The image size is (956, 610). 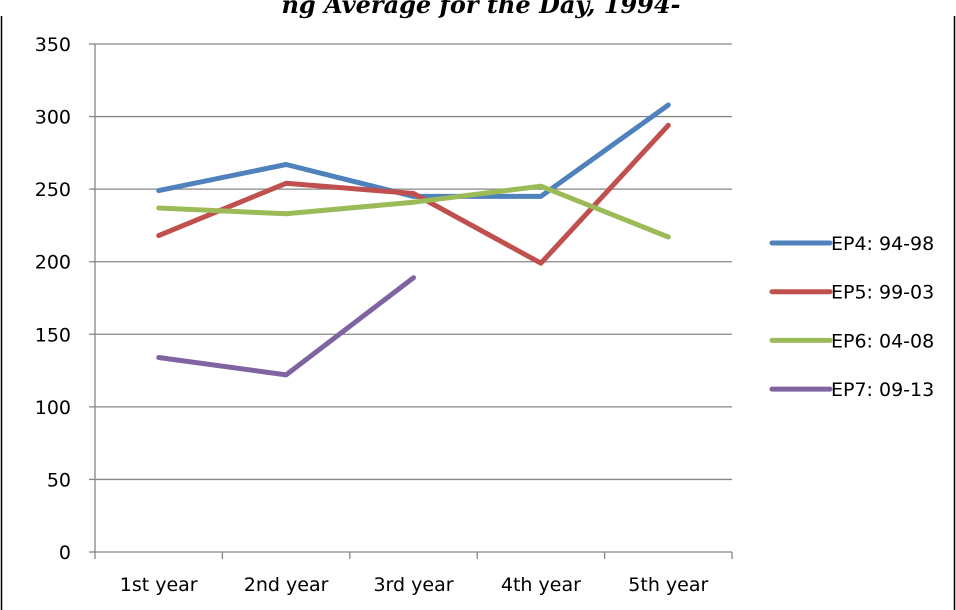 I want to click on y-tick-label: 250, so click(x=53, y=190).